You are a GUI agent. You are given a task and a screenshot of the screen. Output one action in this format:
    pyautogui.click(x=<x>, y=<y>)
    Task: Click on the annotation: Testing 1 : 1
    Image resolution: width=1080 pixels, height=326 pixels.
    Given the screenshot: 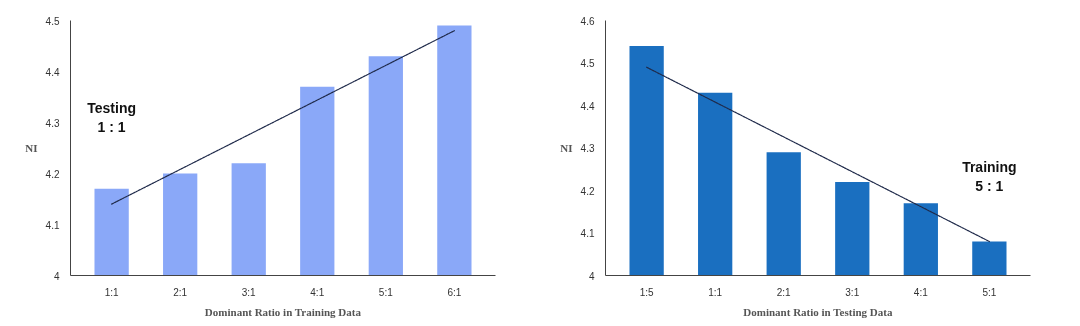 What is the action you would take?
    pyautogui.click(x=112, y=118)
    